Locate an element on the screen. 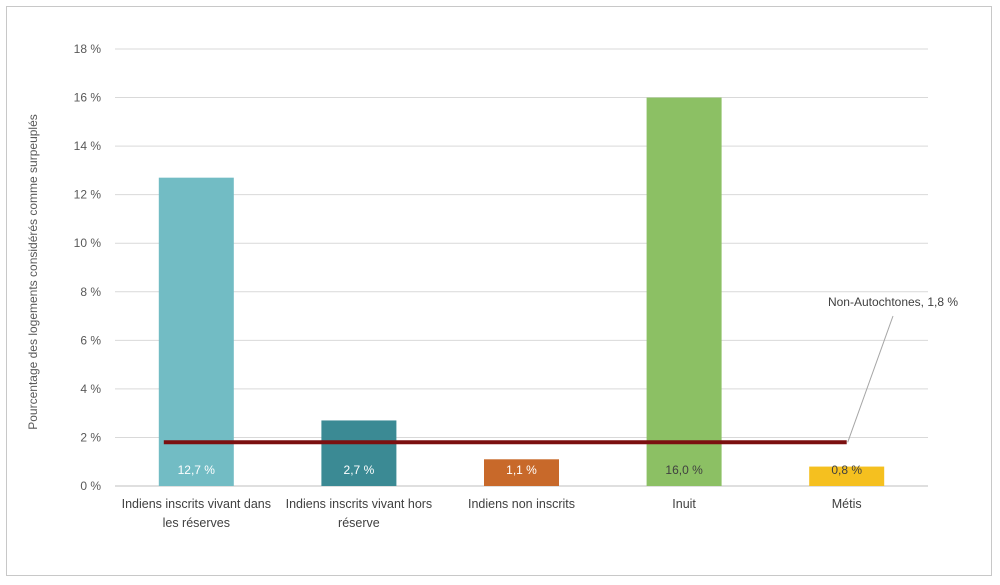 This screenshot has height=585, width=1000. data-labels: 12,7 % 2,7 % 1,1 % 16,0 % 0,8 % is located at coordinates (520, 470).